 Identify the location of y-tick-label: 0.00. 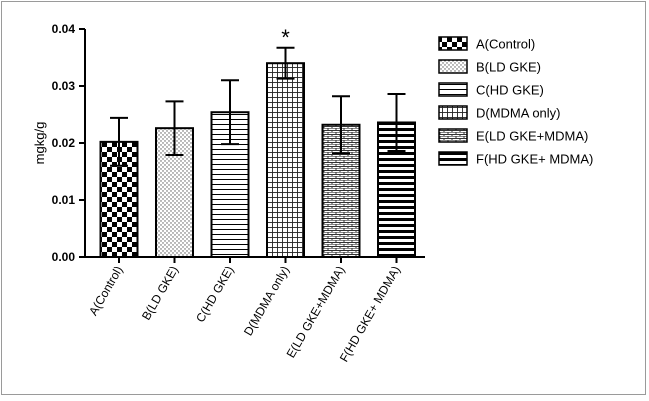
(64, 257).